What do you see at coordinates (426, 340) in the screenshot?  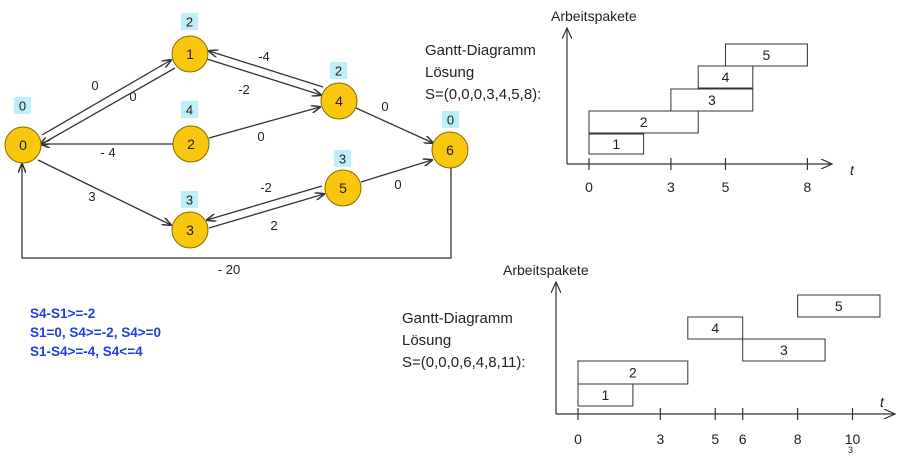 I see `gantt-bottom-title-line2: Lösung` at bounding box center [426, 340].